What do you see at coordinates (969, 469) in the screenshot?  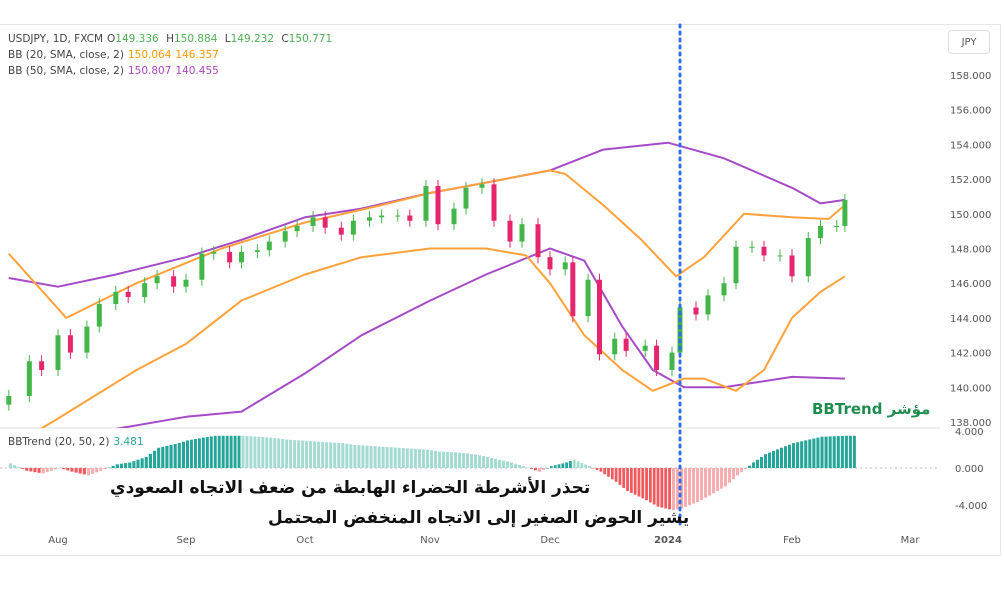 I see `bbtrend-tick-label: 0.000` at bounding box center [969, 469].